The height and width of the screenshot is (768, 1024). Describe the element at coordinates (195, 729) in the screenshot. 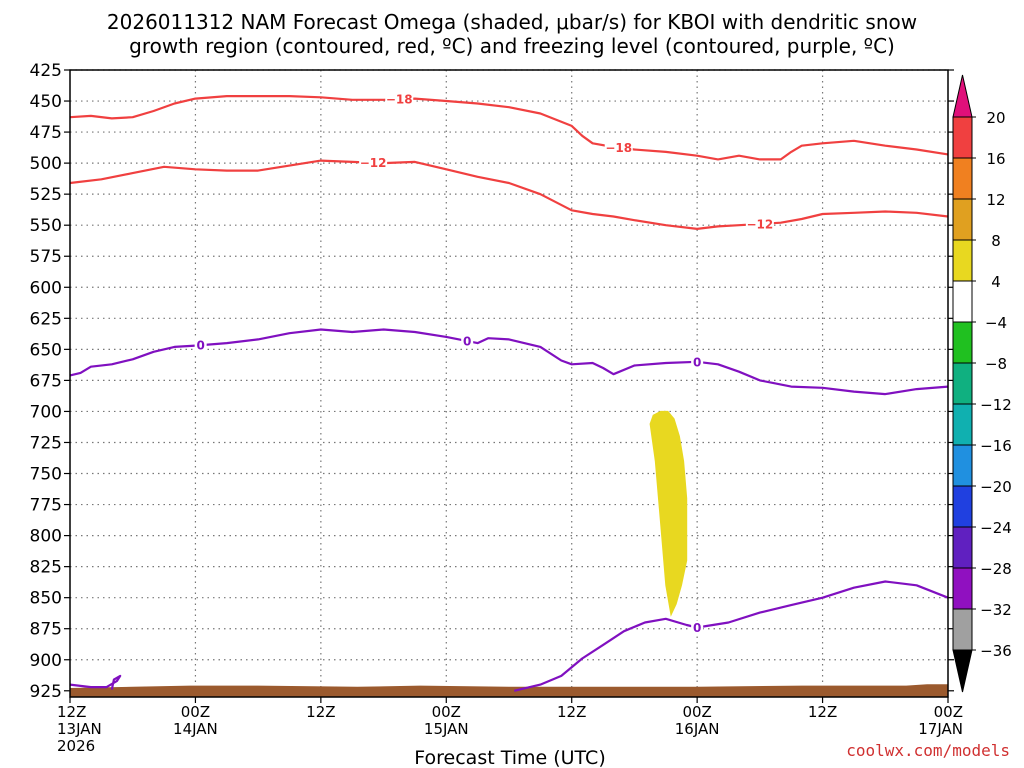

I see `x-tick-label: 14JAN` at that location.